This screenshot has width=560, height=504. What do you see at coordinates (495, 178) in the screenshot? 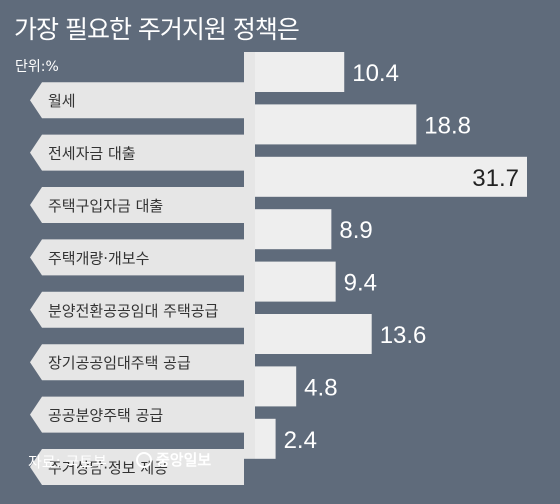
I see `data-label: 31.7` at bounding box center [495, 178].